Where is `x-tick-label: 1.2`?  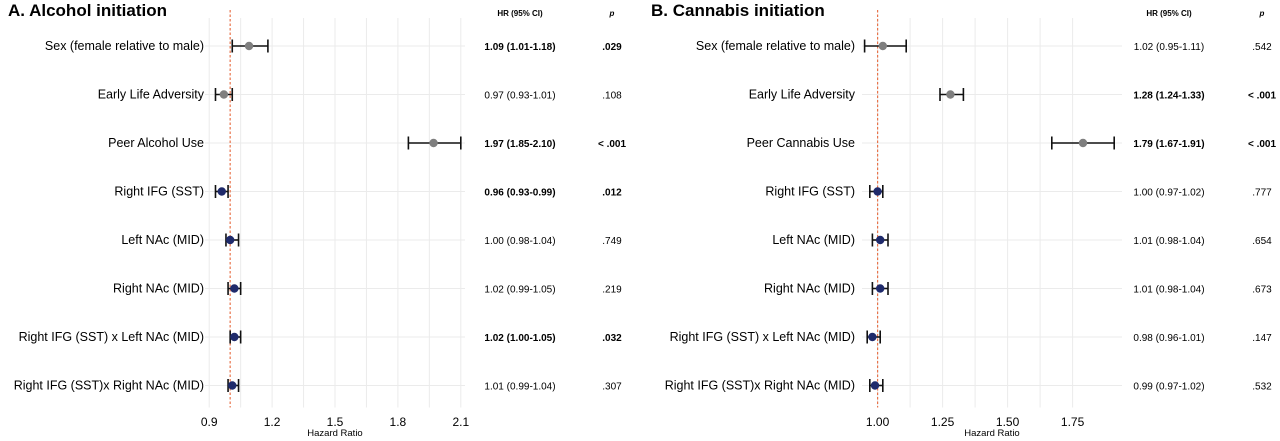 x-tick-label: 1.2 is located at coordinates (272, 422).